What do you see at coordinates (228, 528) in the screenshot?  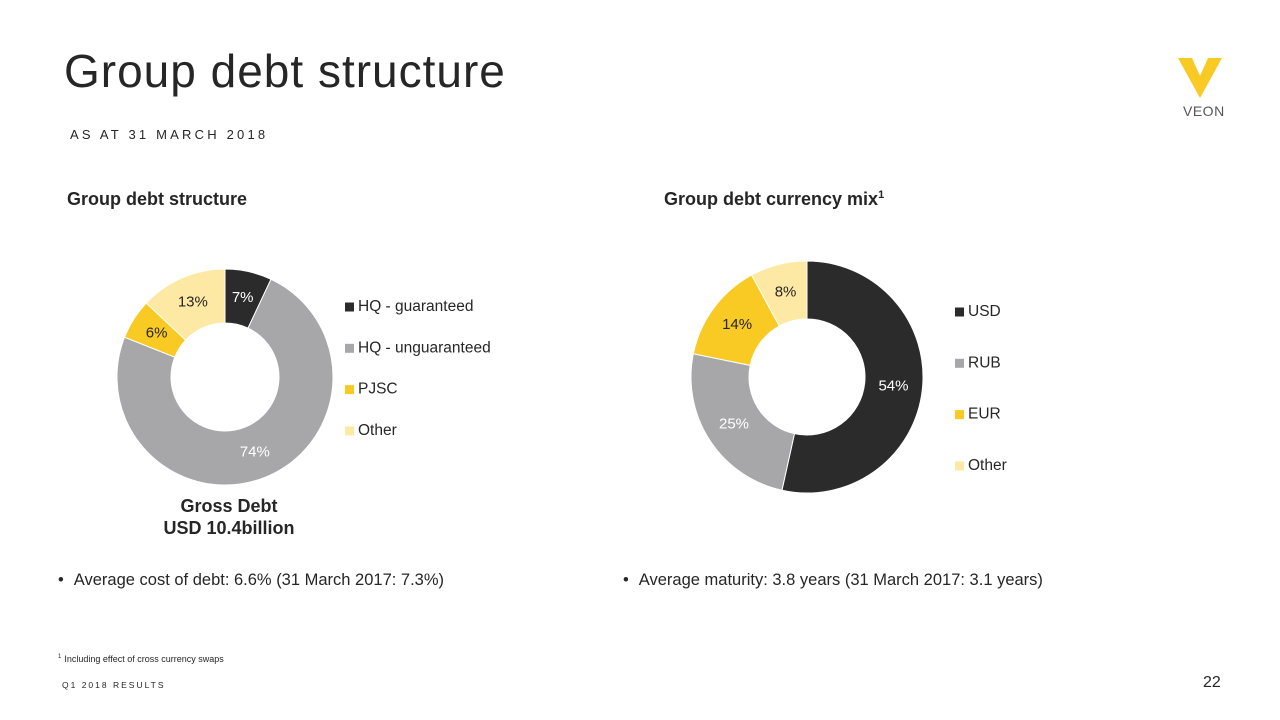 I see `annotation: USD 10.4billion` at bounding box center [228, 528].